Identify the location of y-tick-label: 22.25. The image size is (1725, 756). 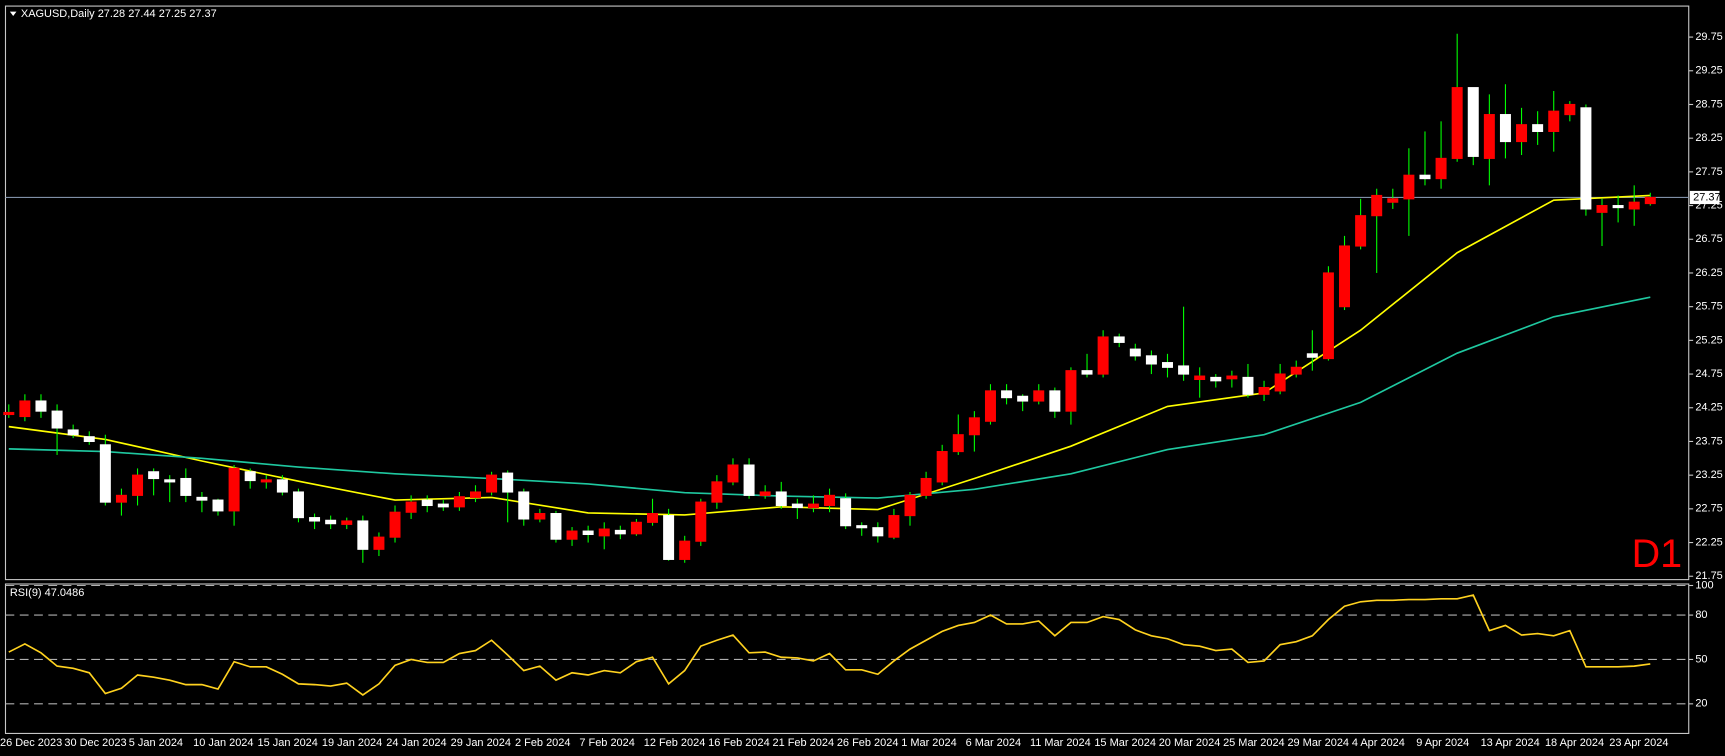
(1708, 542).